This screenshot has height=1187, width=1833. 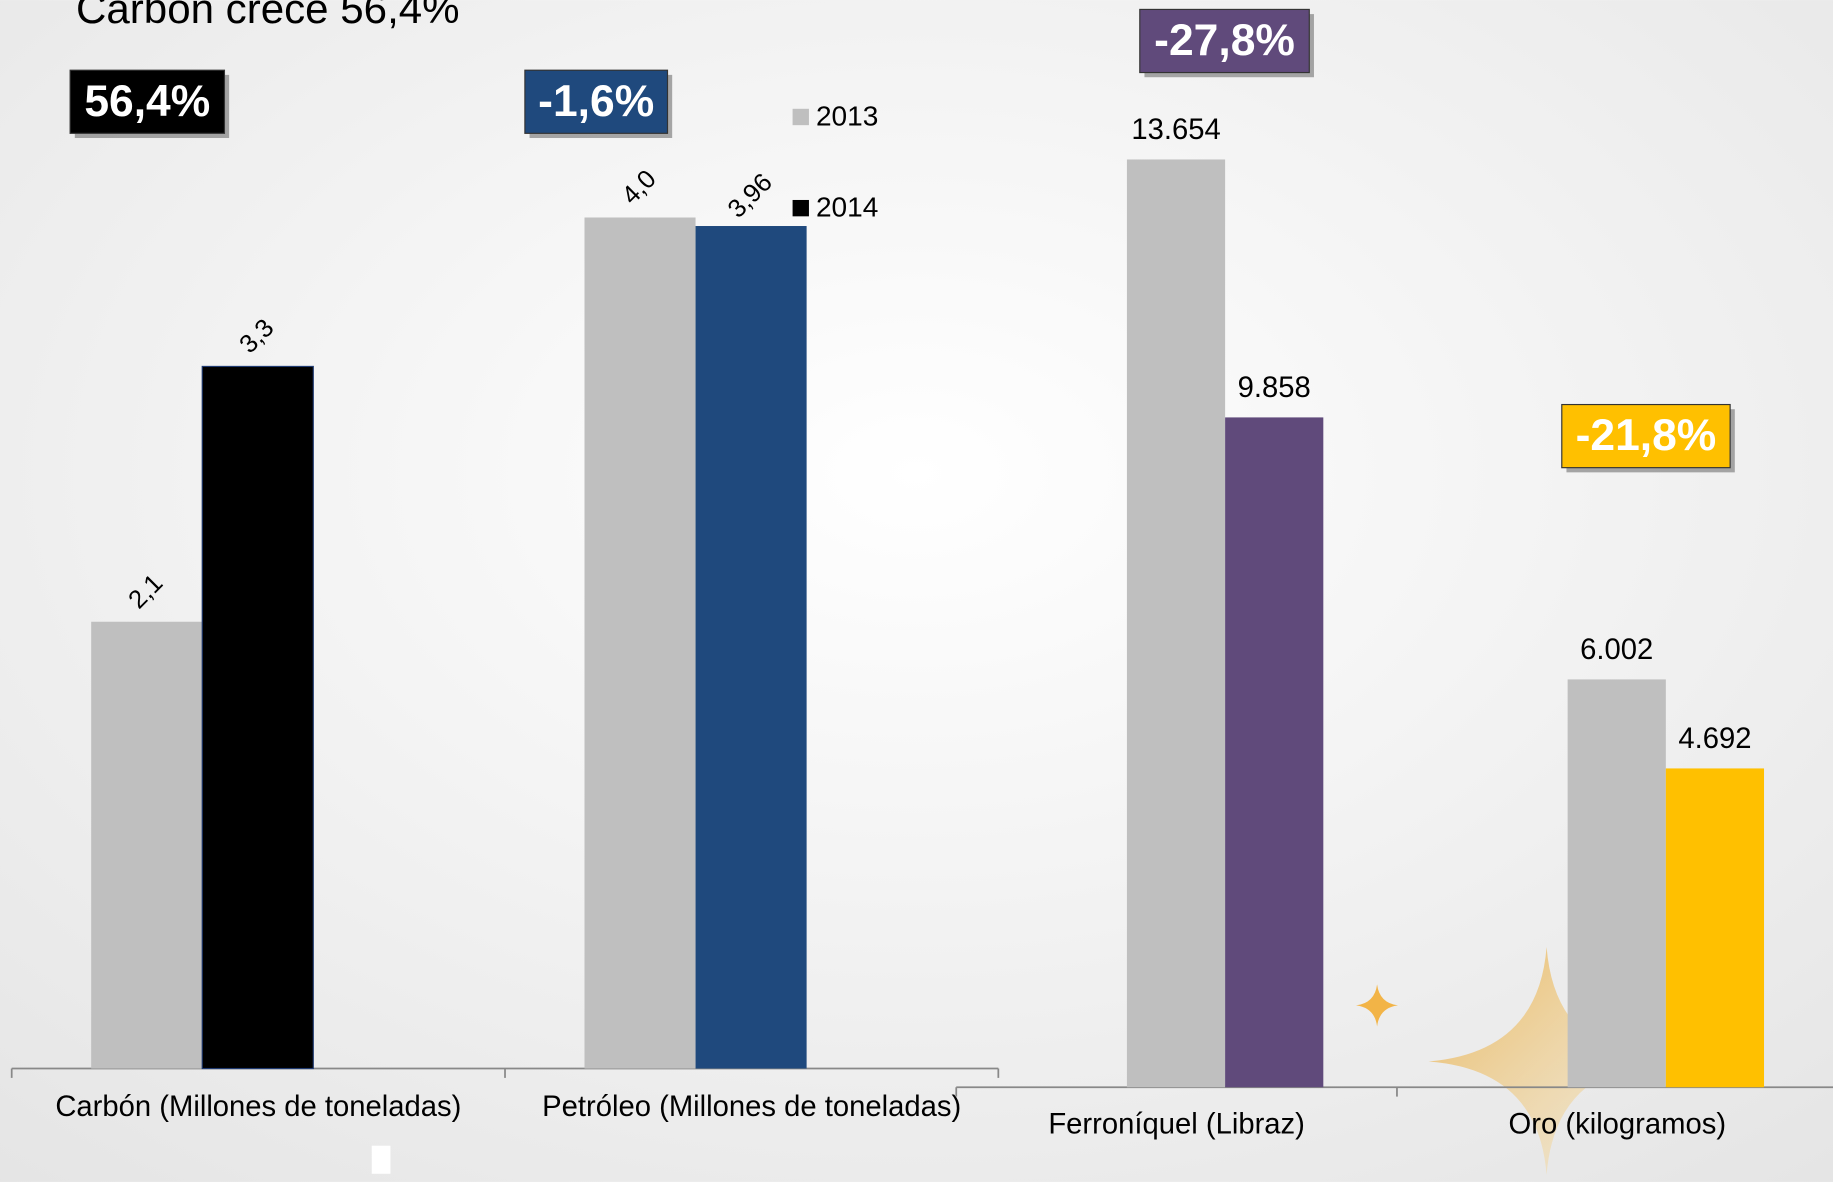 I want to click on x-tick-label: Ferroníquel (Libraz), so click(x=1176, y=1125).